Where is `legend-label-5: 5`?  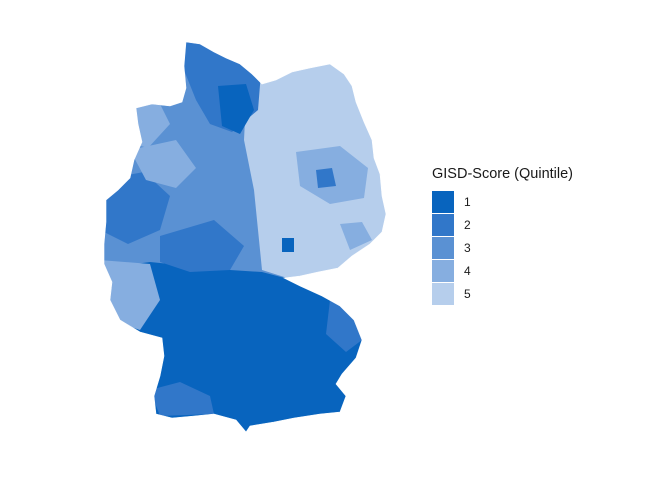 legend-label-5: 5 is located at coordinates (467, 293).